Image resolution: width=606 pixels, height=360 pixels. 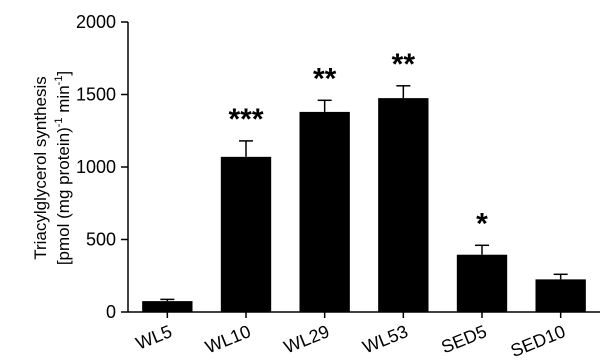 What do you see at coordinates (96, 95) in the screenshot?
I see `y-tick-label-3: 1500` at bounding box center [96, 95].